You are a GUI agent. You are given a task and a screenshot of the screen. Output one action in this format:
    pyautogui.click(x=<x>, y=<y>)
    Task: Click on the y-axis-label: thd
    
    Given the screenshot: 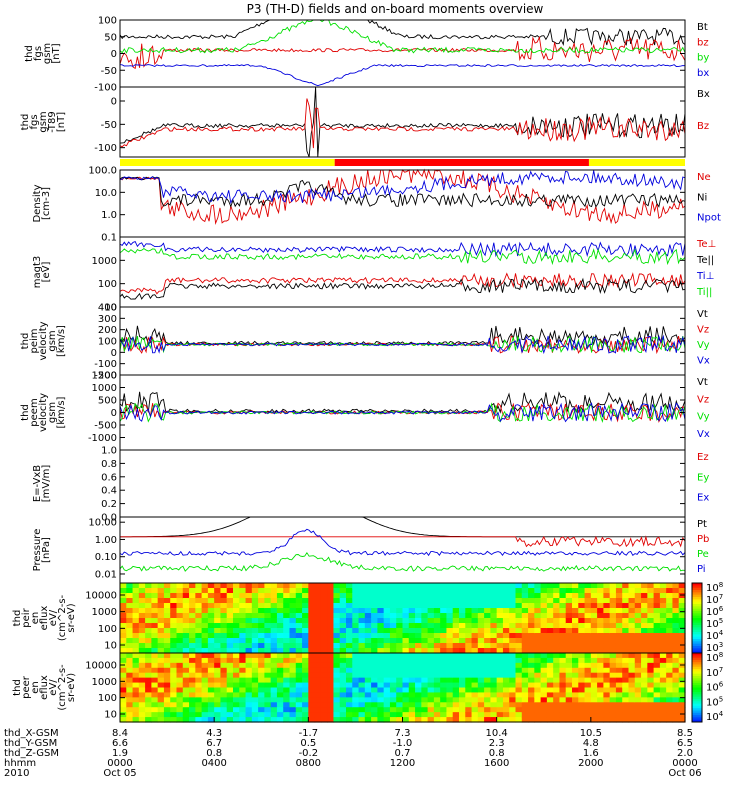 What is the action you would take?
    pyautogui.click(x=25, y=341)
    